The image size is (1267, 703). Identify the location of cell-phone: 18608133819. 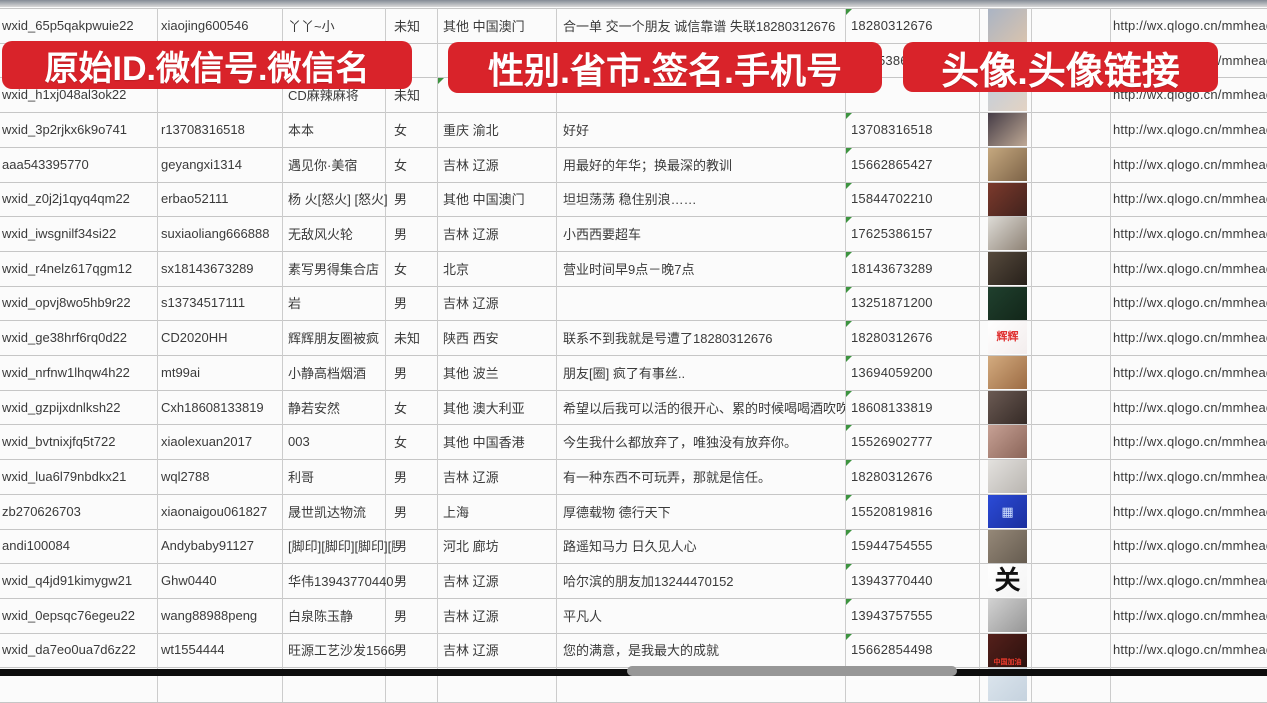
(912, 407).